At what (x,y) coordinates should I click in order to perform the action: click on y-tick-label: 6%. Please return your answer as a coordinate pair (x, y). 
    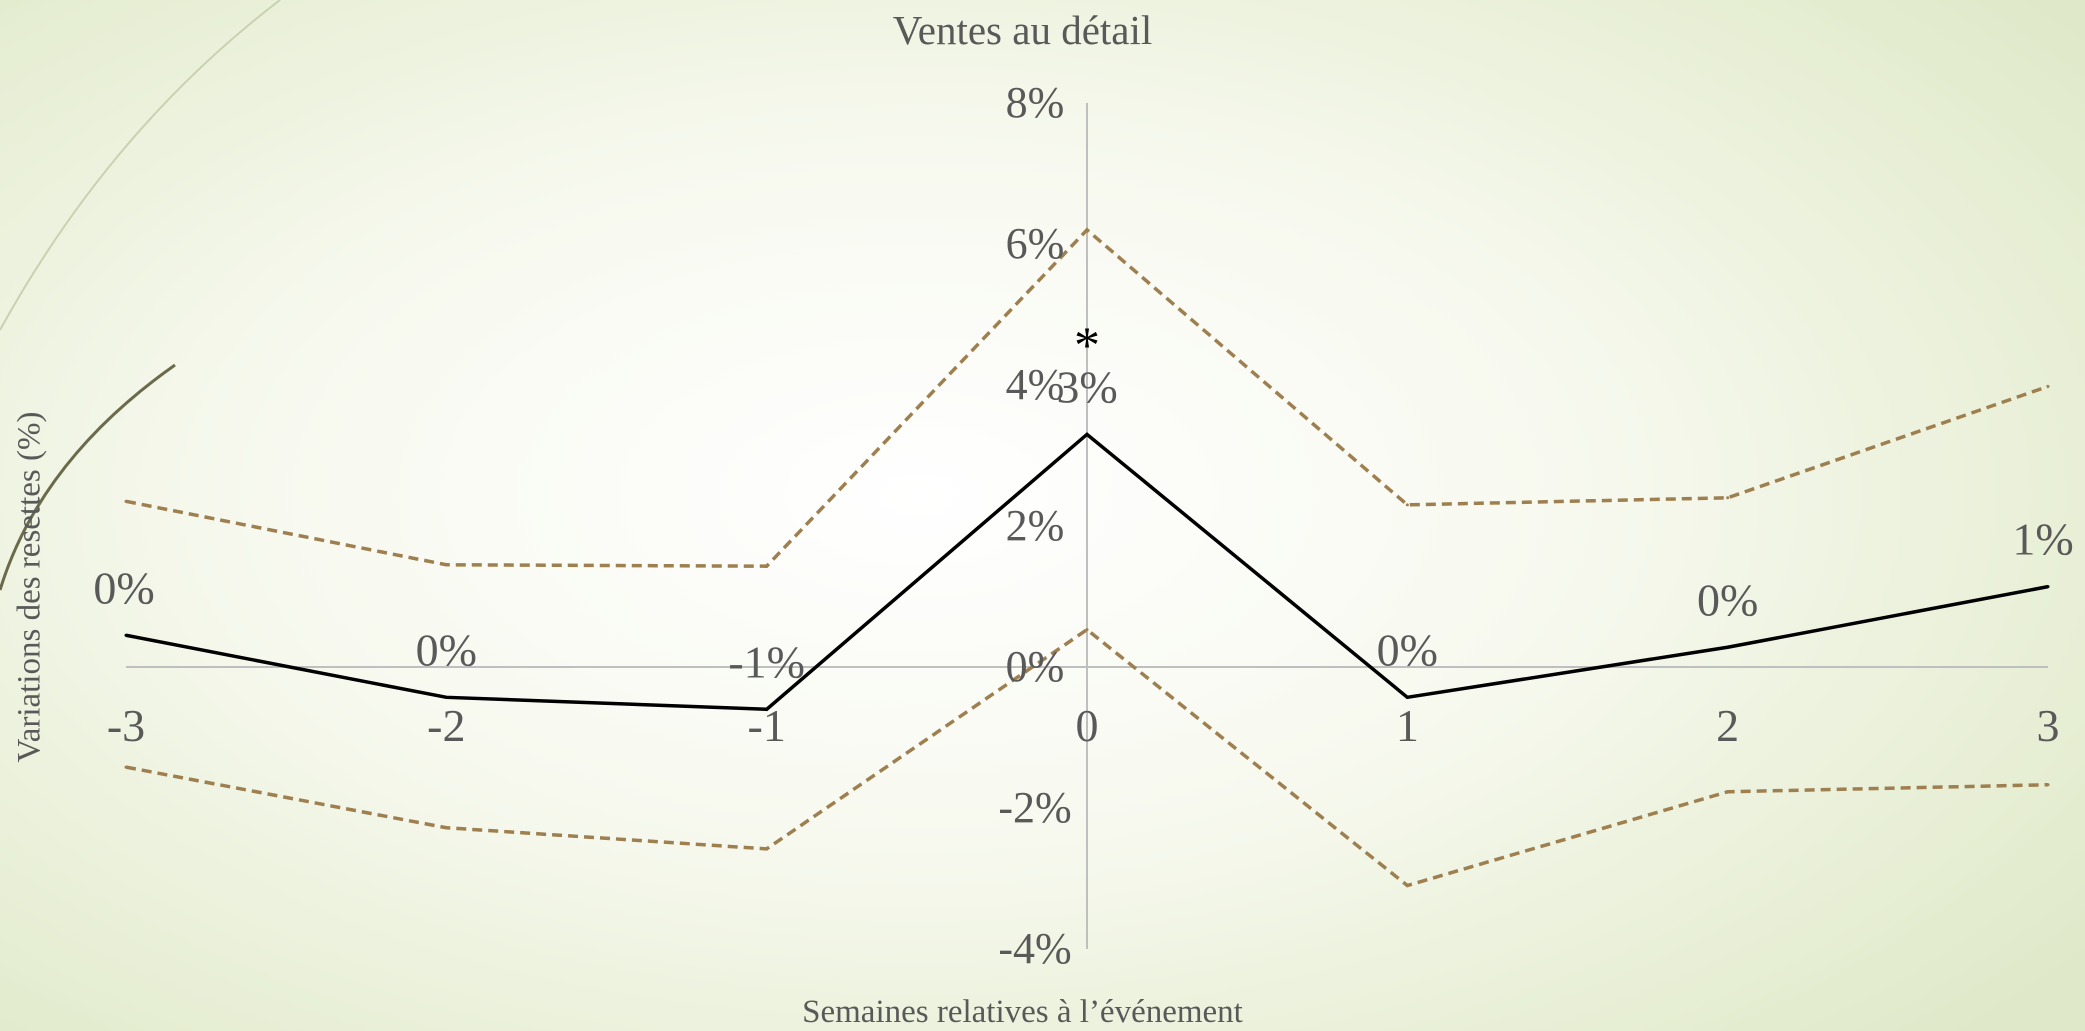
    Looking at the image, I should click on (1035, 243).